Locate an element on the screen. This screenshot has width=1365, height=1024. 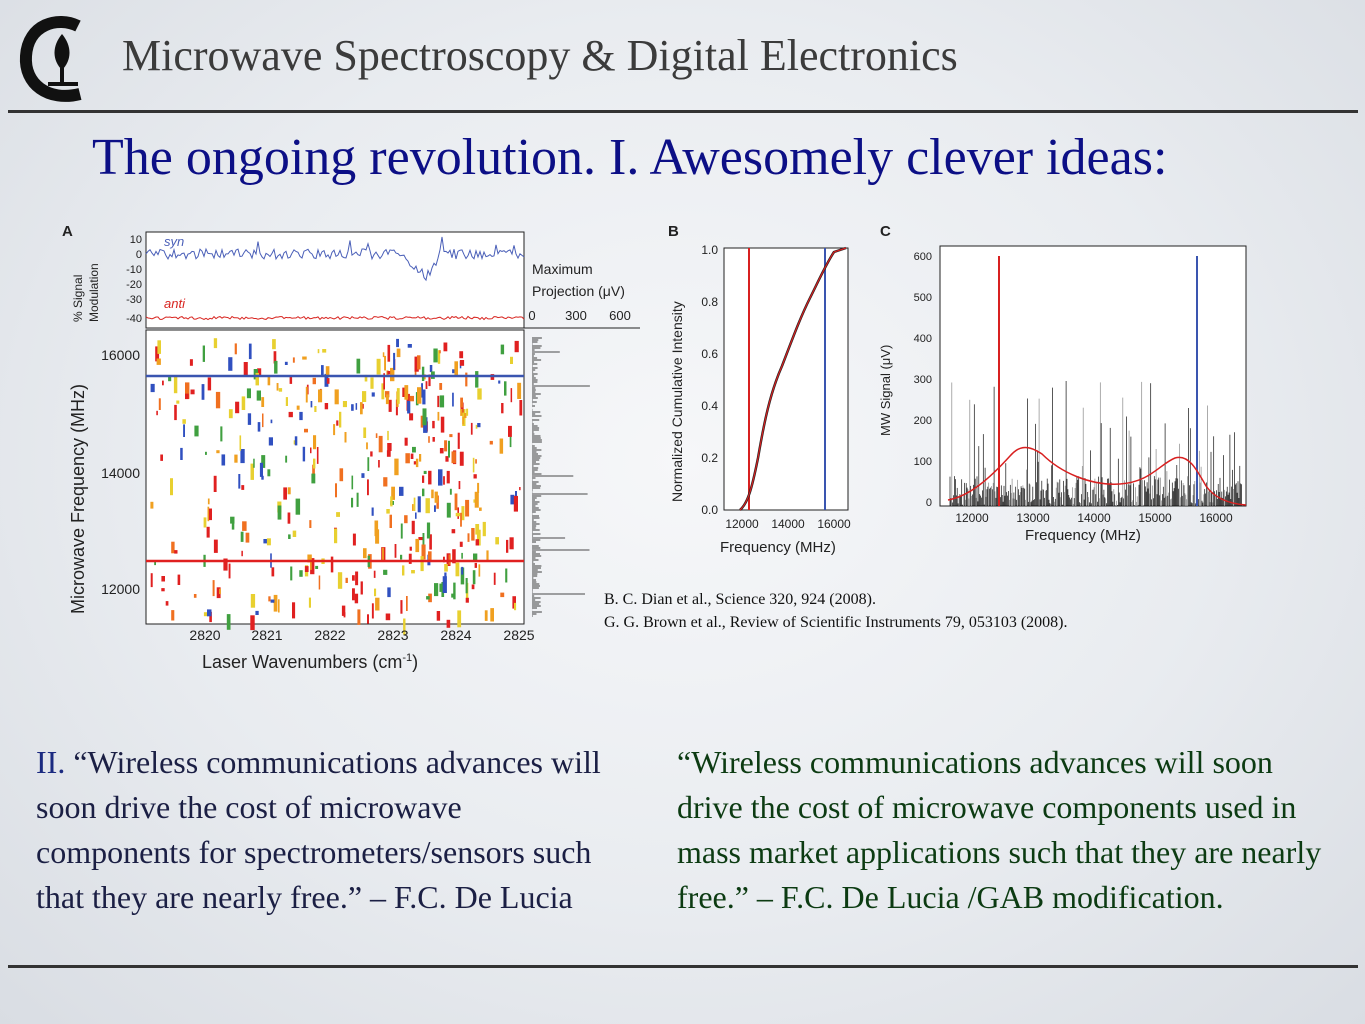
figure-c-letter: C is located at coordinates (885, 231).